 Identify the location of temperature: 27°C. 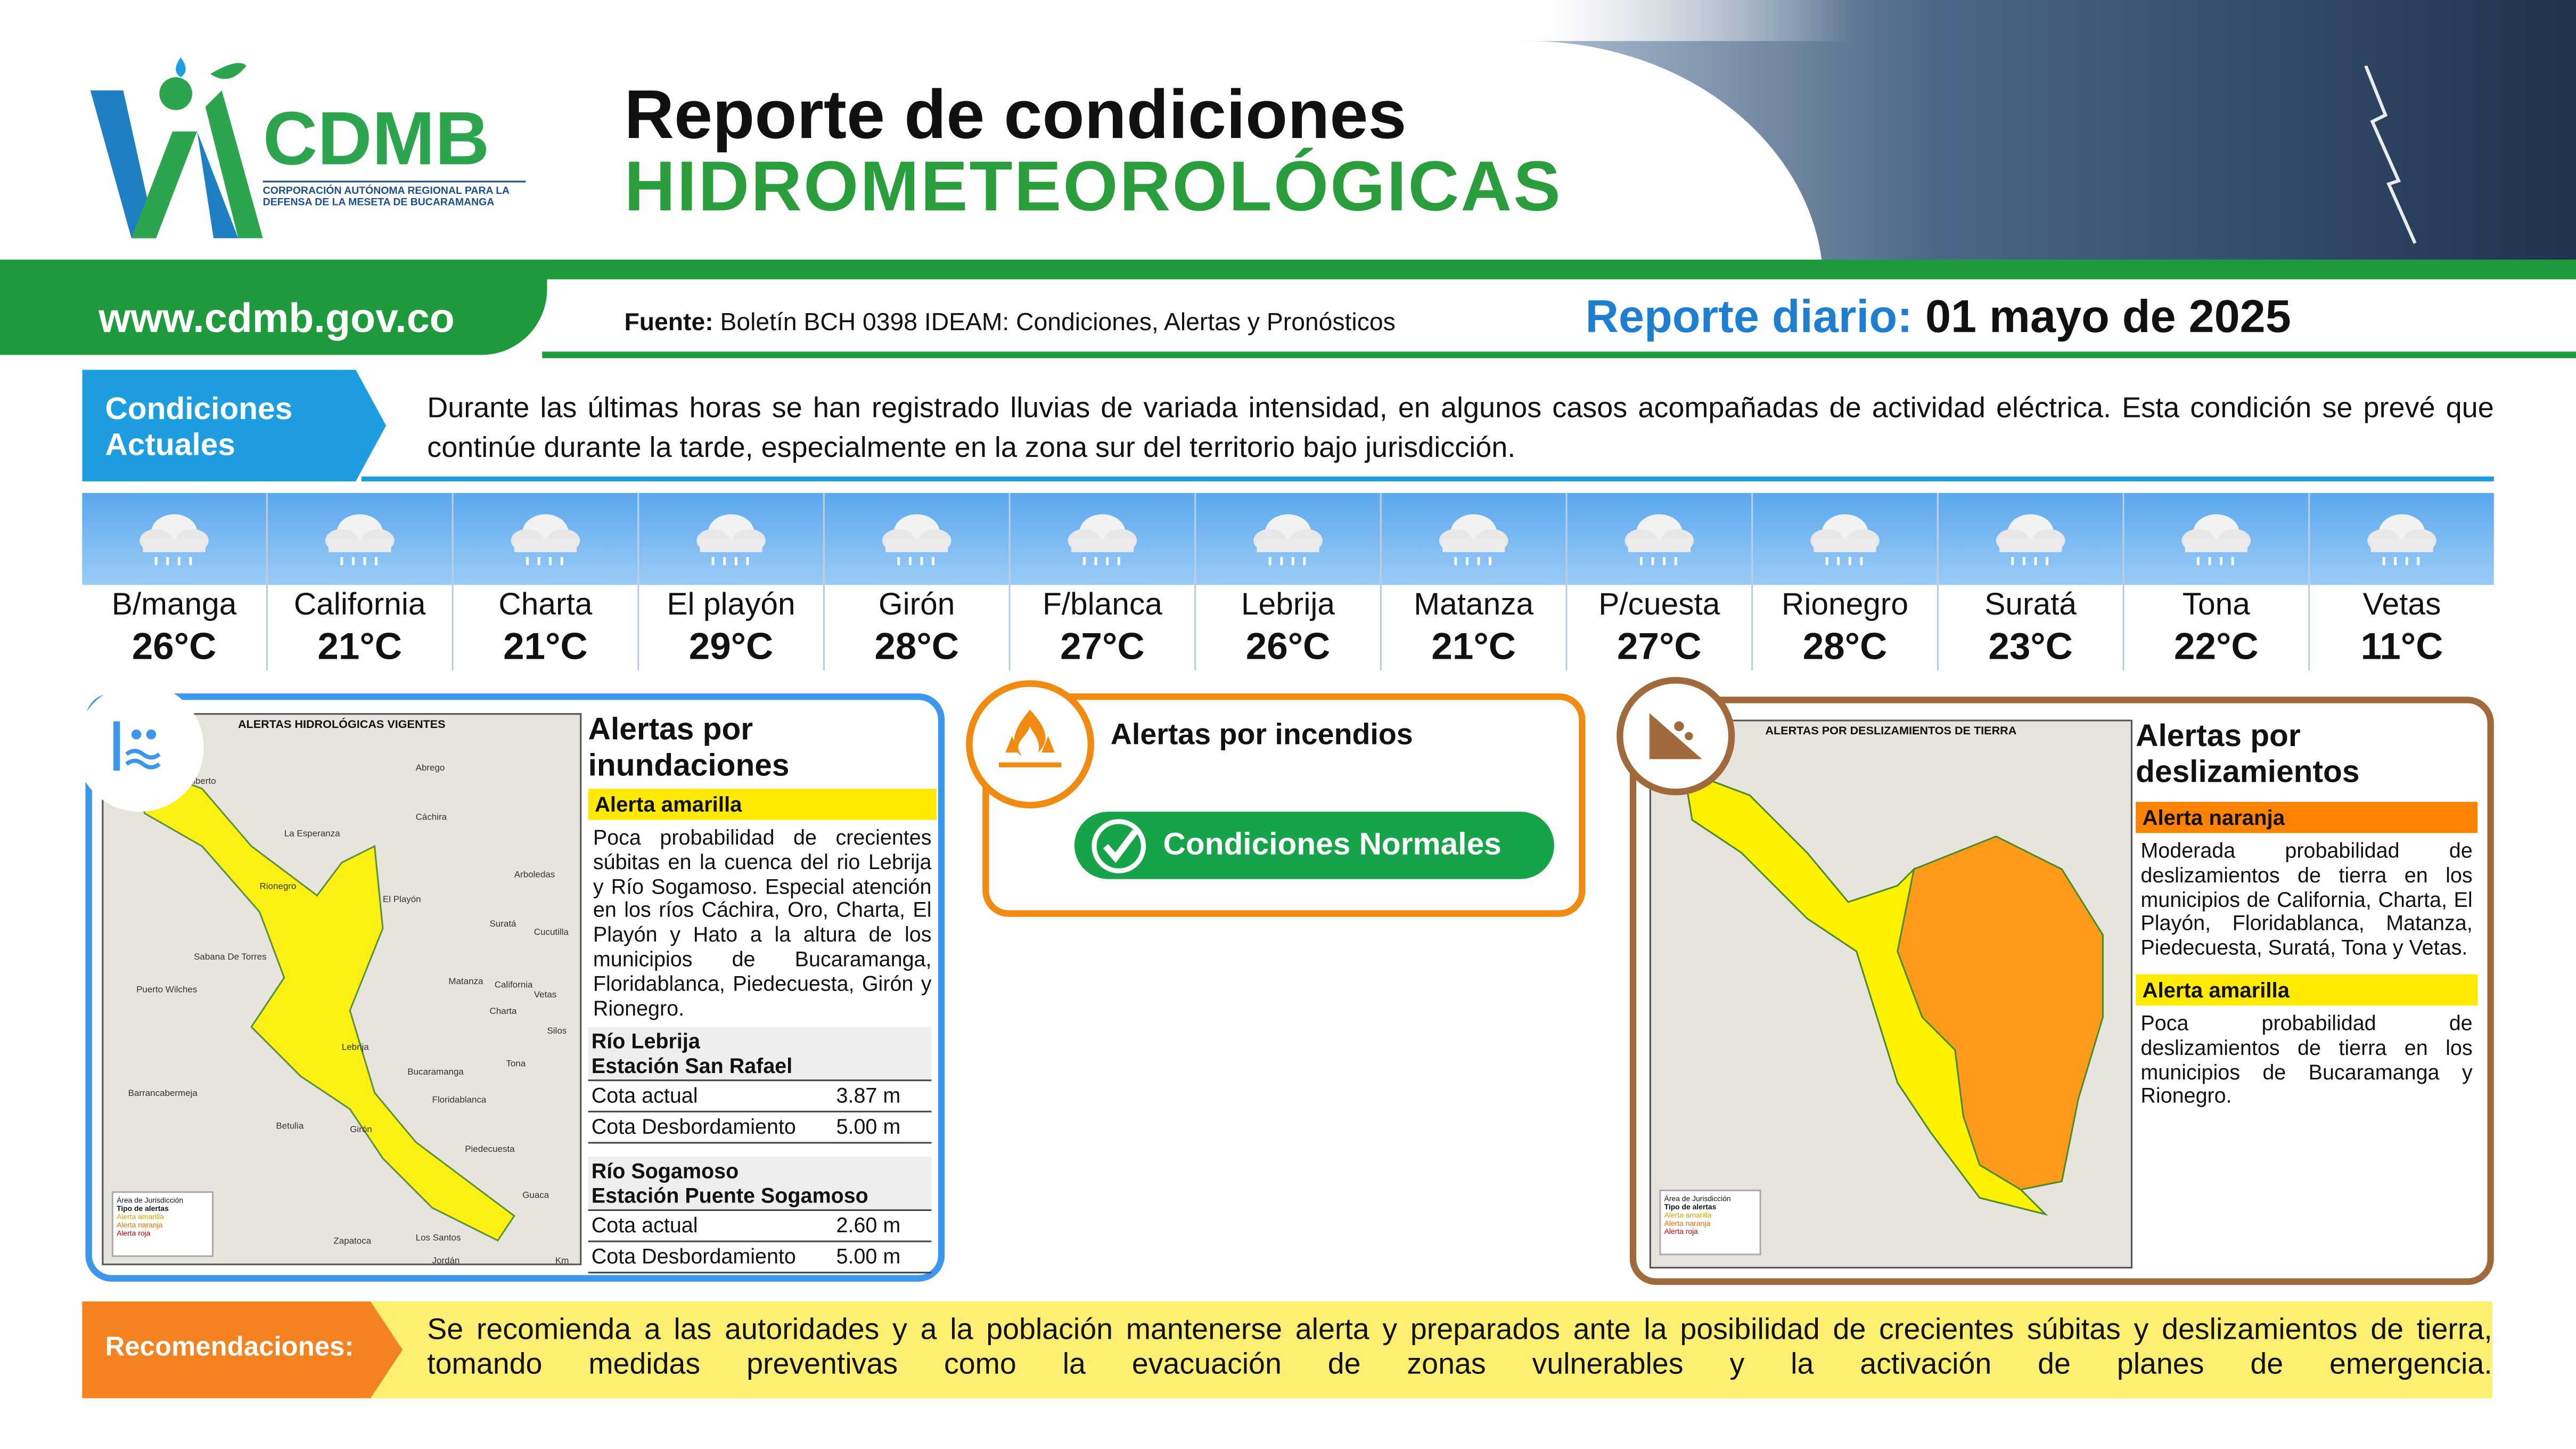
(1659, 645).